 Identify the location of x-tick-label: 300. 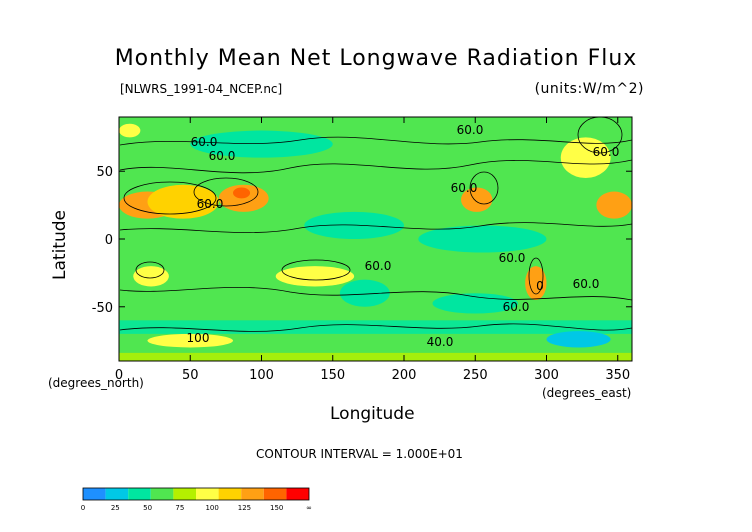
(546, 375).